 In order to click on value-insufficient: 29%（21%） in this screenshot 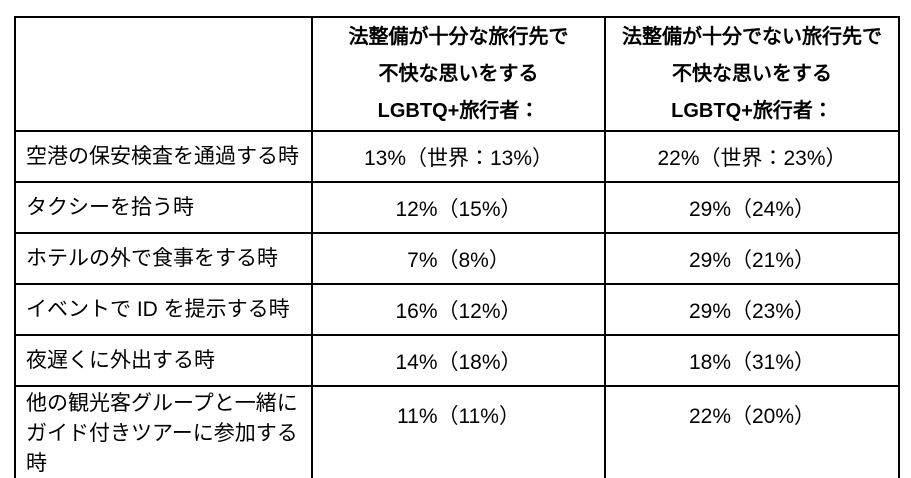, I will do `click(752, 258)`.